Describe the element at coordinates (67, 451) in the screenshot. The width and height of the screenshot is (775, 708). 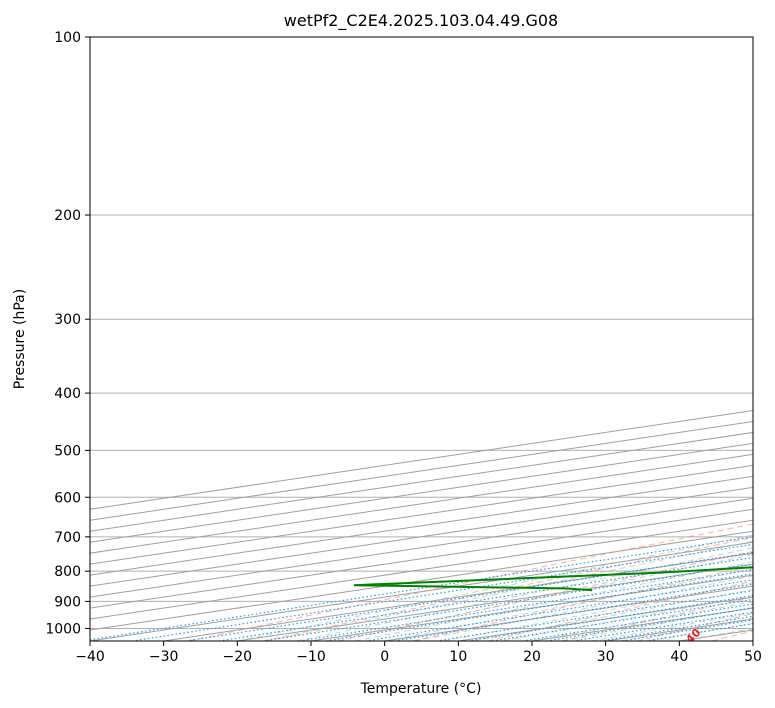
I see `y-tick-label: 500` at that location.